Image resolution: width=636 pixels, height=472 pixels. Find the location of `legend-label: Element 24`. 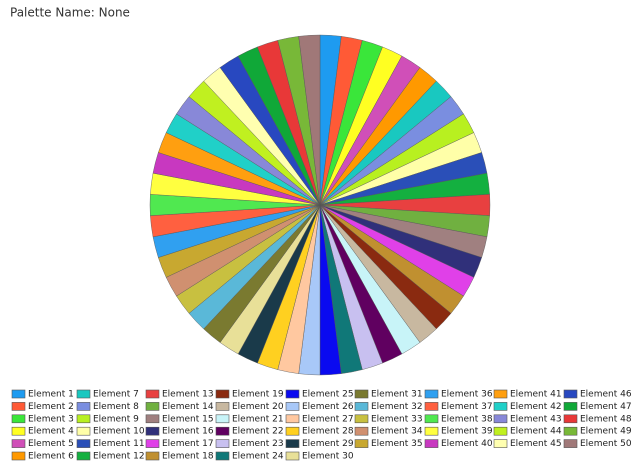

legend-label: Element 24 is located at coordinates (258, 457).